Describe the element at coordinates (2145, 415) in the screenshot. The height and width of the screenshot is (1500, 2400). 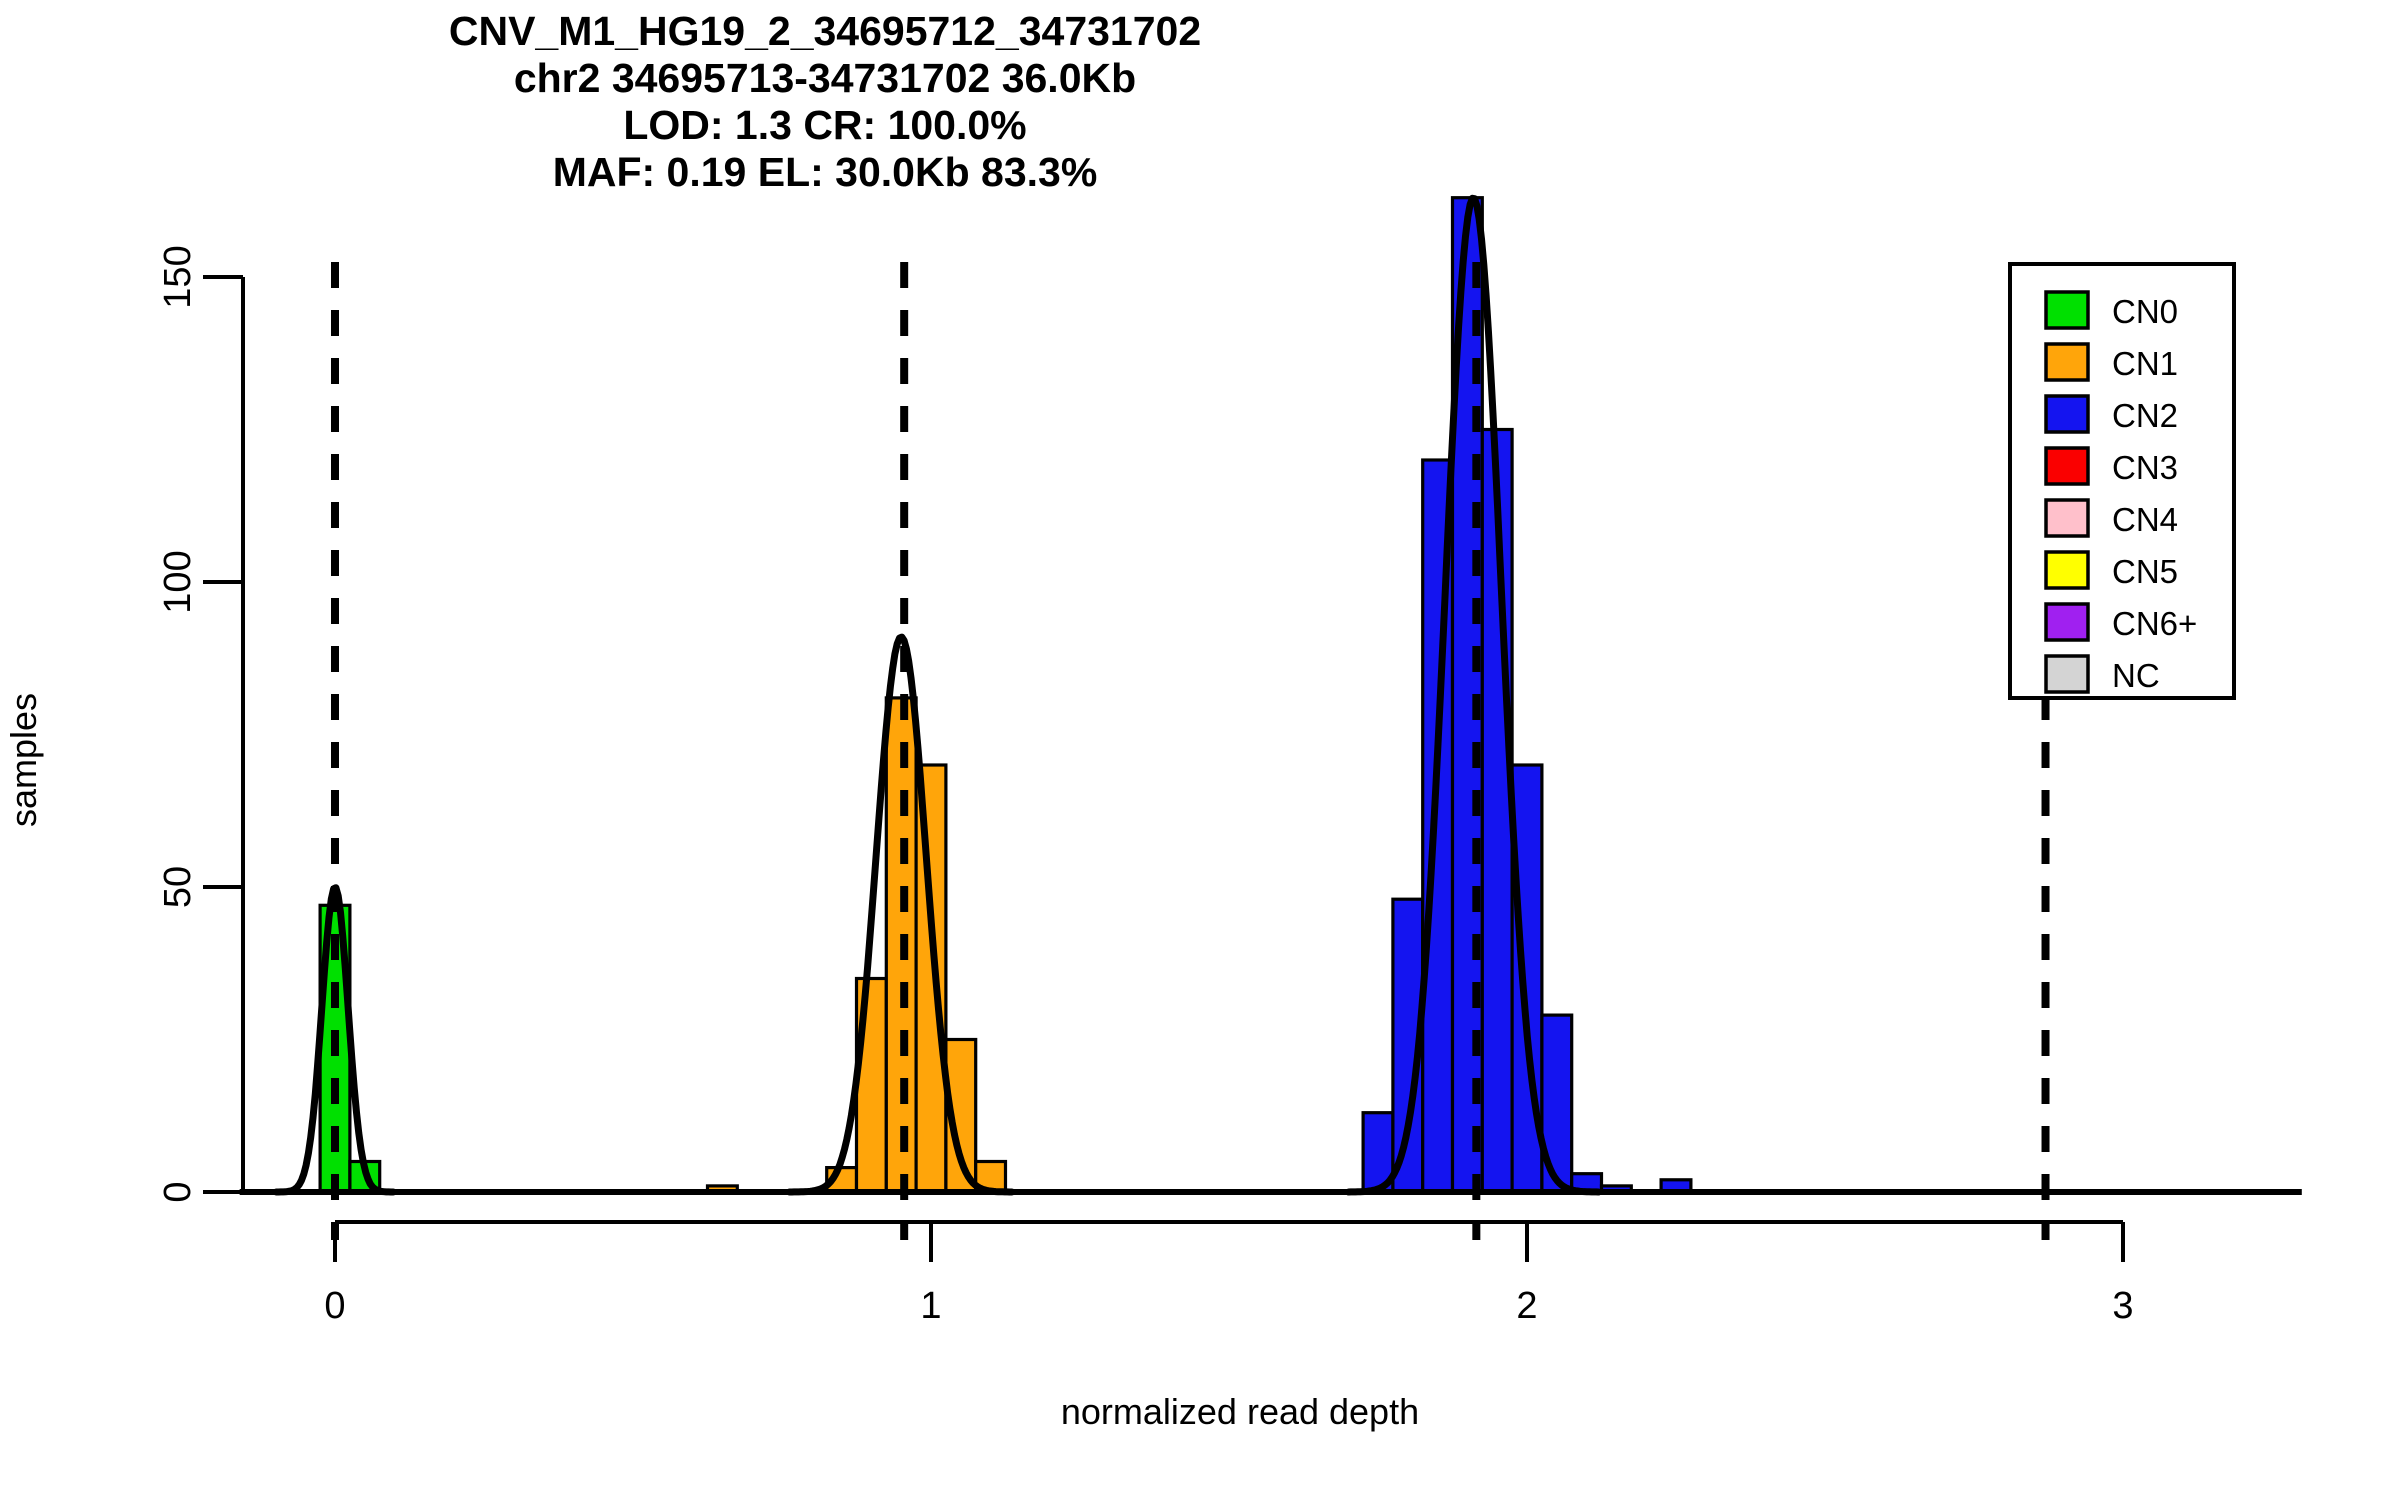
I see `legend-label: CN2` at that location.